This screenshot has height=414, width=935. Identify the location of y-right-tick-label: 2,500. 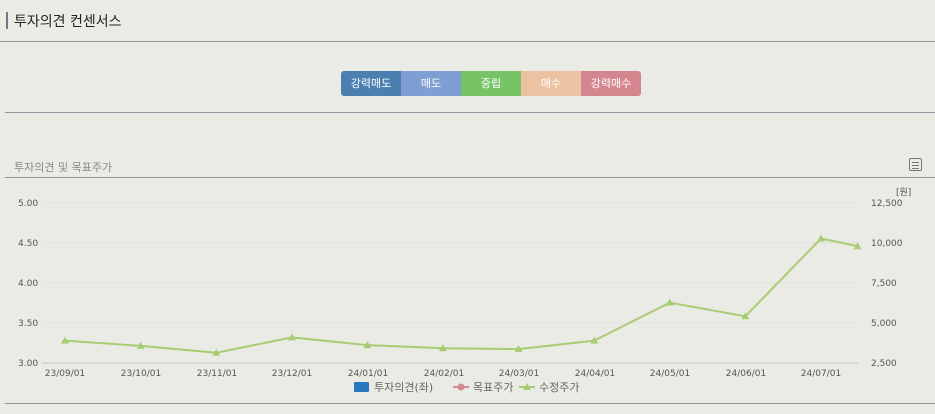
(884, 364).